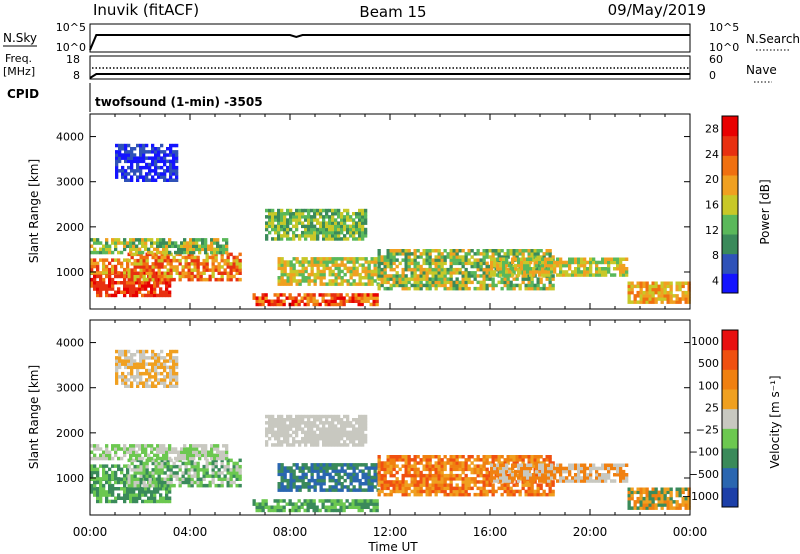 This screenshot has width=800, height=554. What do you see at coordinates (590, 532) in the screenshot?
I see `xtick-label: 20:00` at bounding box center [590, 532].